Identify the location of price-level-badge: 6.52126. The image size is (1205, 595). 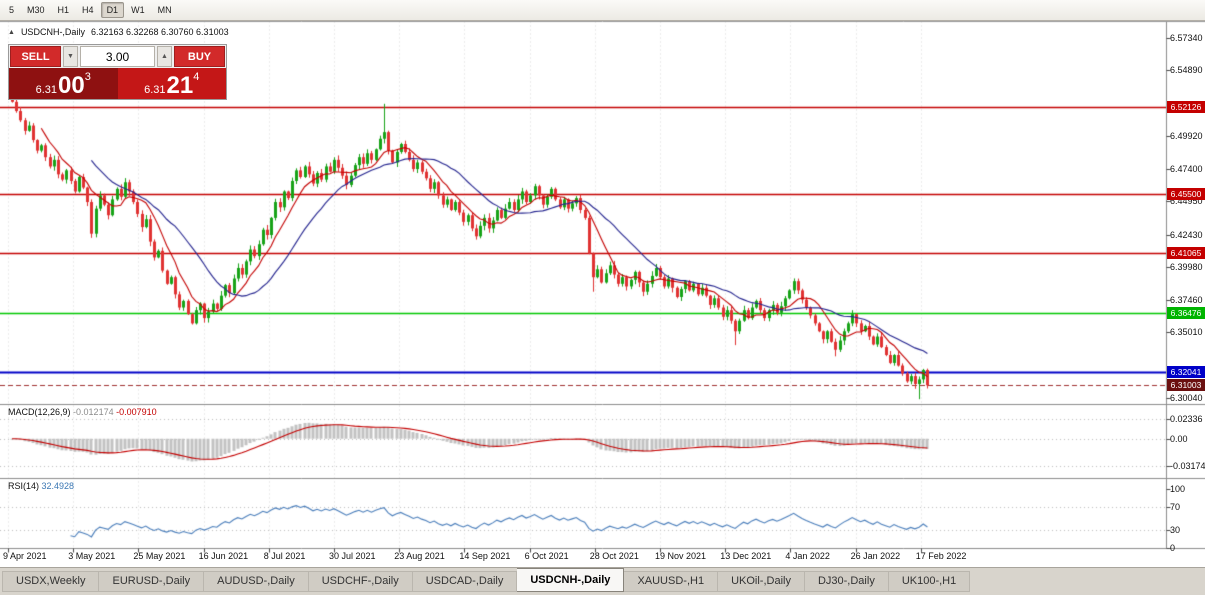
(1186, 106).